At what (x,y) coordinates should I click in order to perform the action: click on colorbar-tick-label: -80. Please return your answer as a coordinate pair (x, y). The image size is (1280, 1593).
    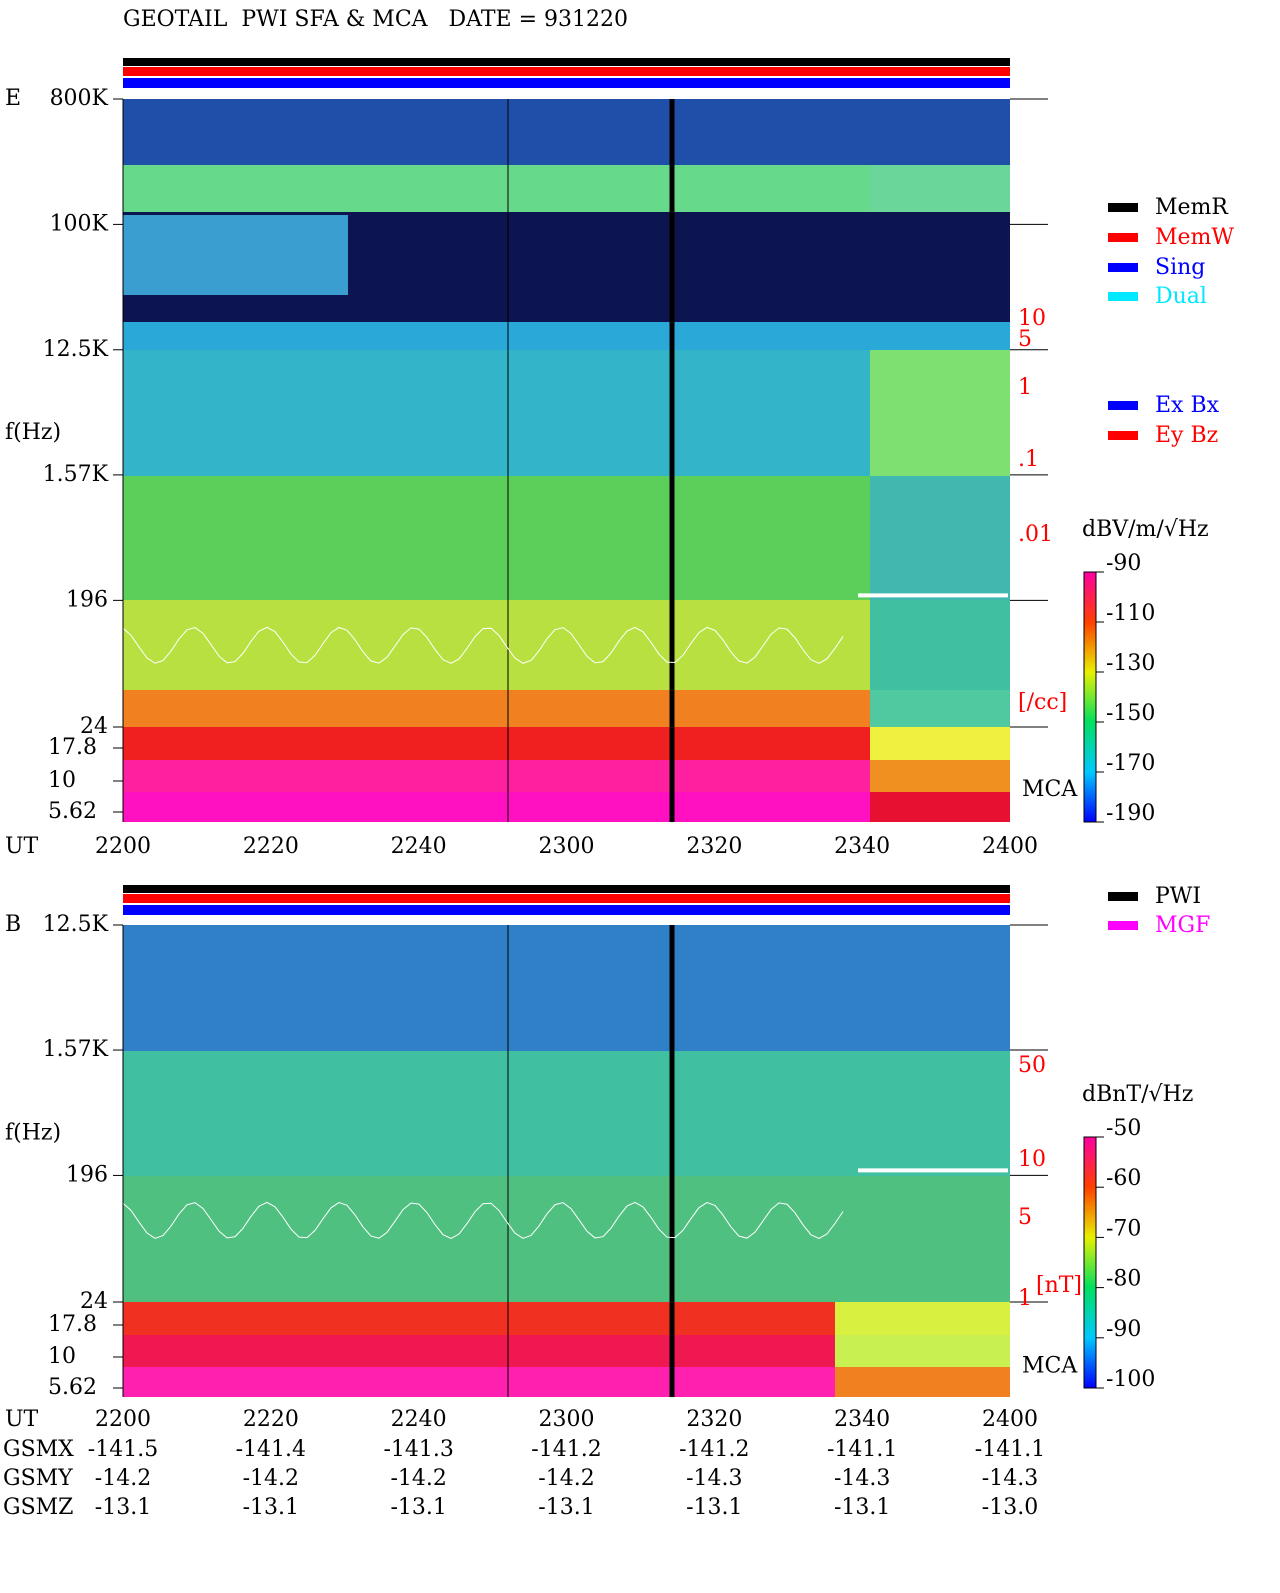
    Looking at the image, I should click on (1123, 1279).